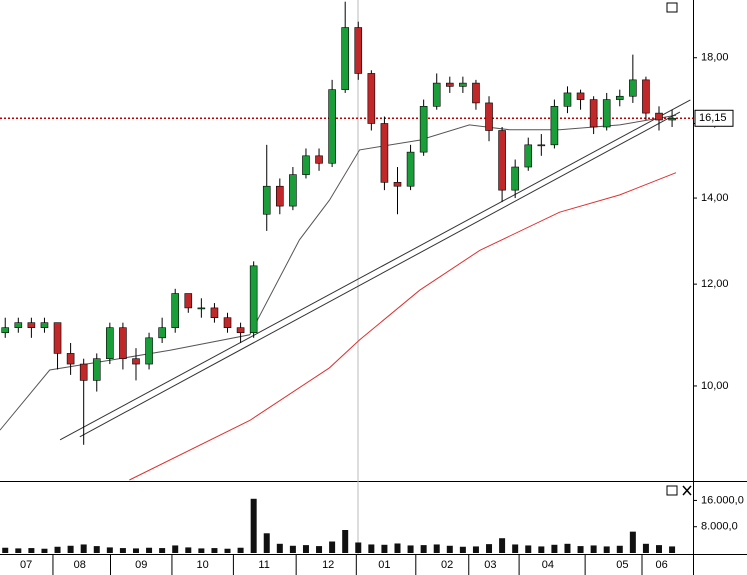 This screenshot has width=747, height=575. What do you see at coordinates (203, 565) in the screenshot?
I see `x-tick-label: 10` at bounding box center [203, 565].